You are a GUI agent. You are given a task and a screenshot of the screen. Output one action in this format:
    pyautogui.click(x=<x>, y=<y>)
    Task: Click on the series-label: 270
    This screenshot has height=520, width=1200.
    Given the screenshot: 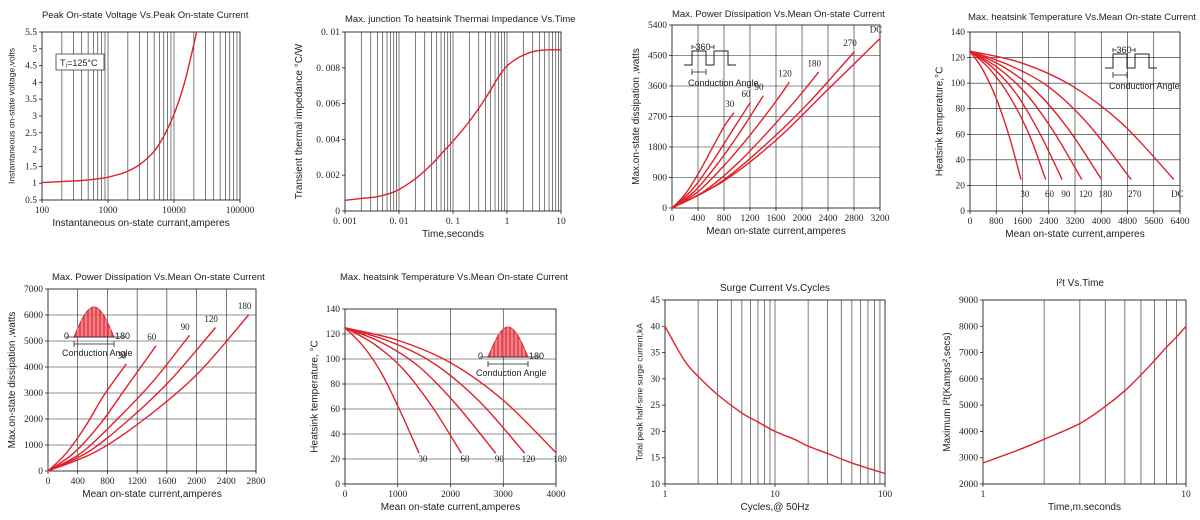 What is the action you would take?
    pyautogui.click(x=1135, y=194)
    